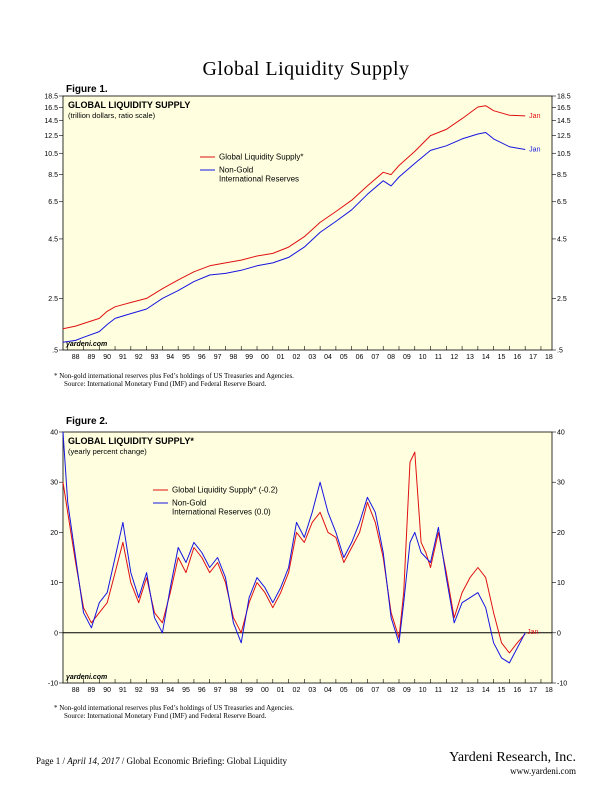 This screenshot has height=792, width=612. What do you see at coordinates (56, 633) in the screenshot?
I see `fig2-ytick-label-left: 0` at bounding box center [56, 633].